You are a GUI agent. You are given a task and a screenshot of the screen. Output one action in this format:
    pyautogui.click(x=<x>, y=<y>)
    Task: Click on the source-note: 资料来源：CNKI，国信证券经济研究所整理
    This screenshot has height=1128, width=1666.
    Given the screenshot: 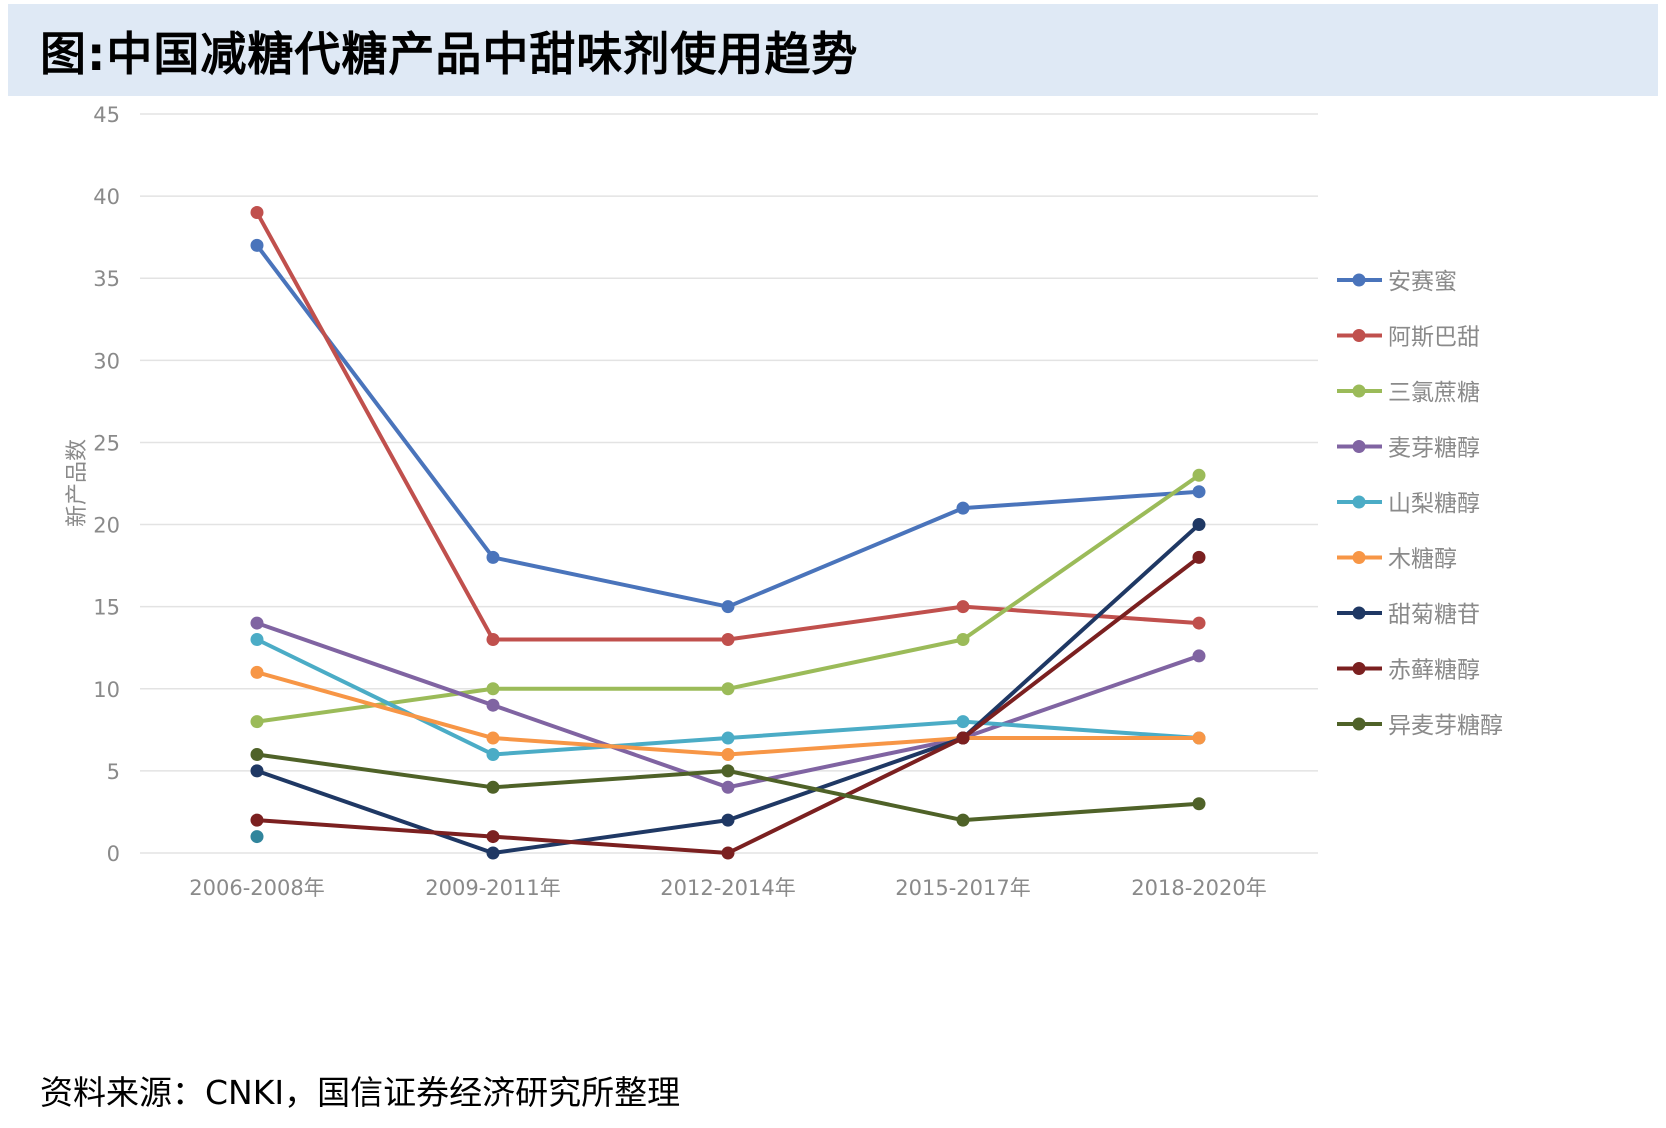 What is the action you would take?
    pyautogui.click(x=360, y=1092)
    